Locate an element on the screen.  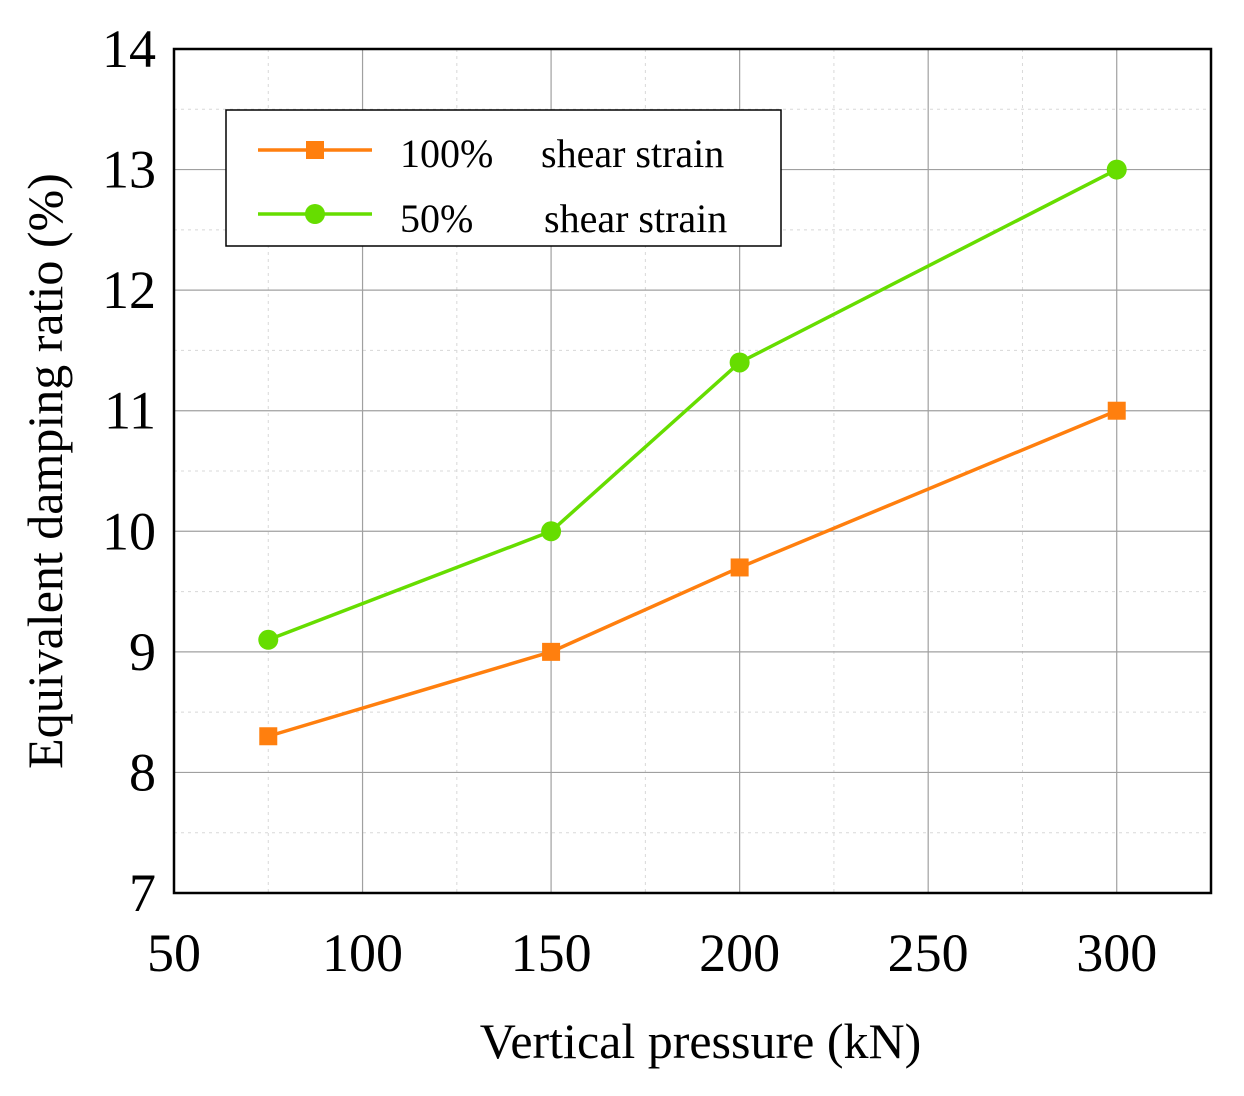
y-tick-label: 9 is located at coordinates (142, 652).